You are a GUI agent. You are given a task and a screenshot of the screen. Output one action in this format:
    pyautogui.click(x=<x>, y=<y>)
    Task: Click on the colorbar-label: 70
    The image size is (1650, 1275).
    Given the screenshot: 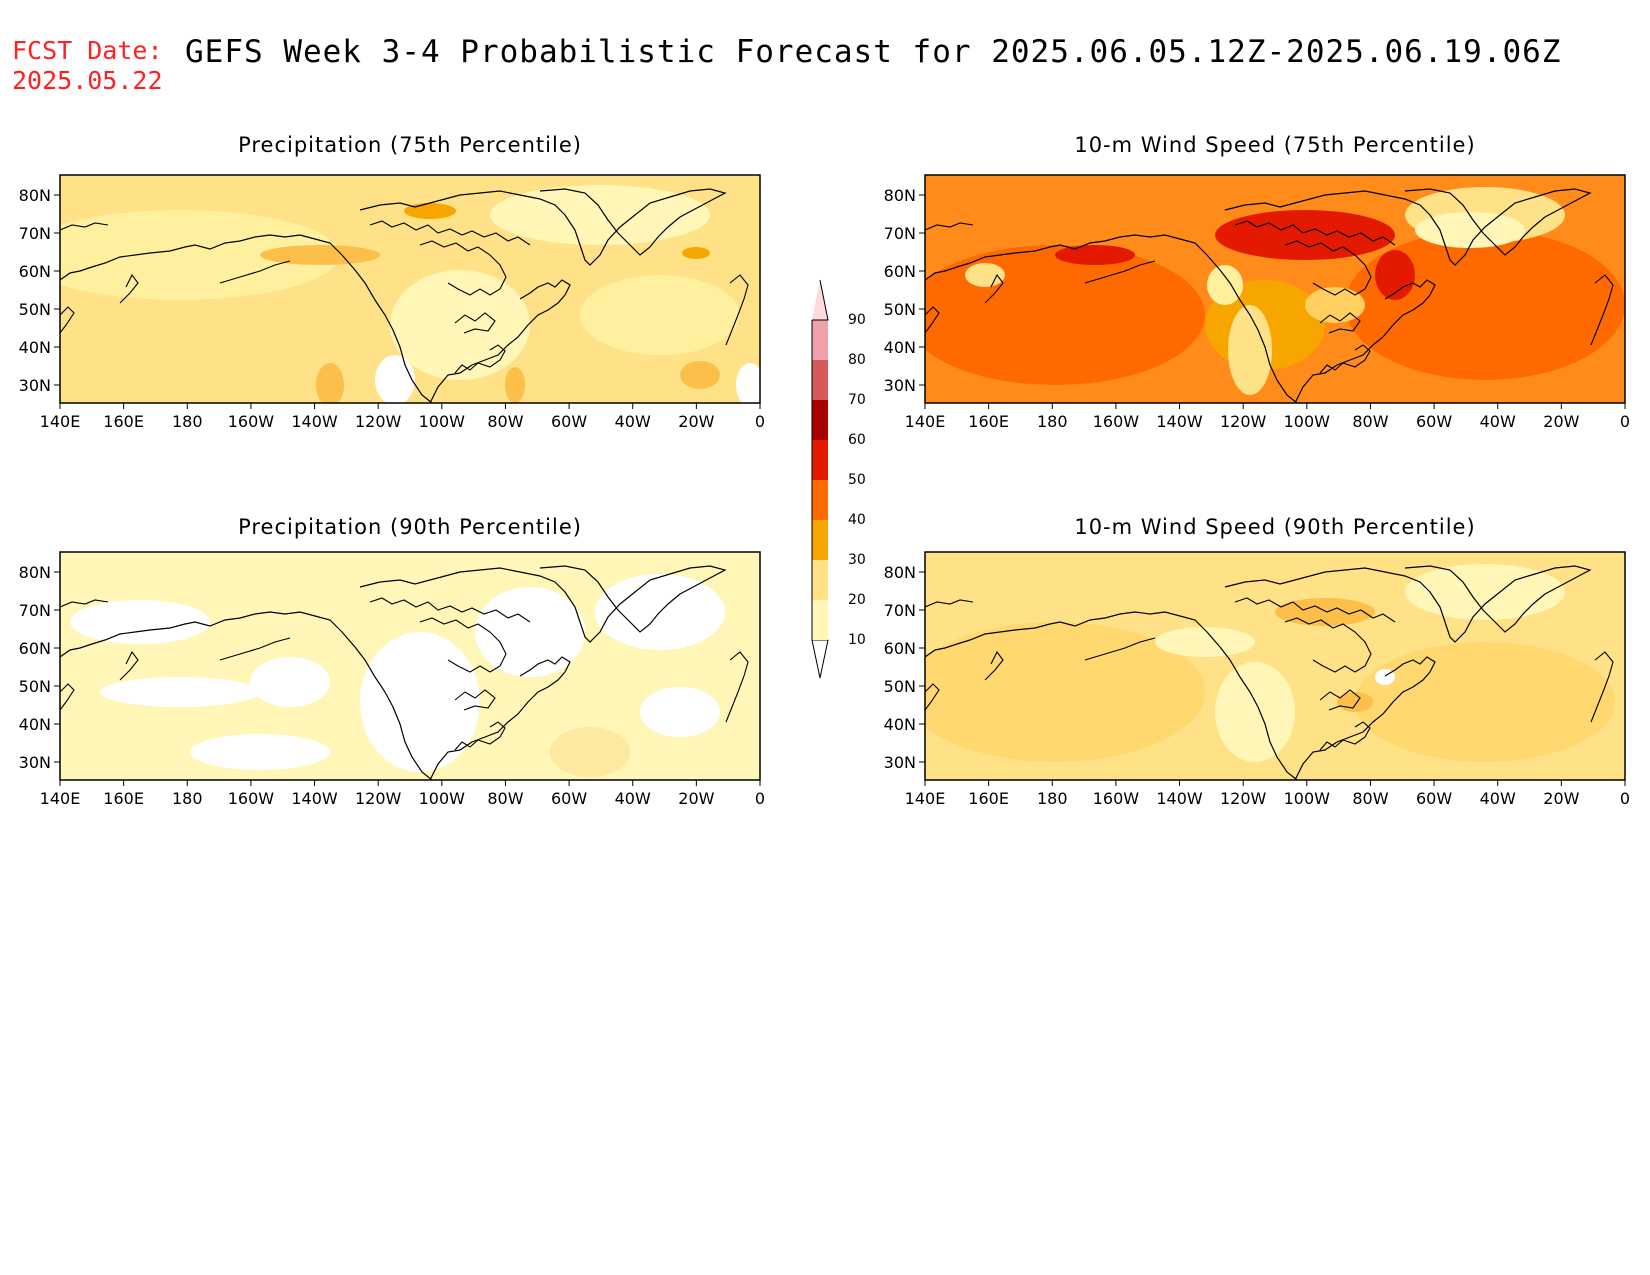 What is the action you would take?
    pyautogui.click(x=857, y=400)
    